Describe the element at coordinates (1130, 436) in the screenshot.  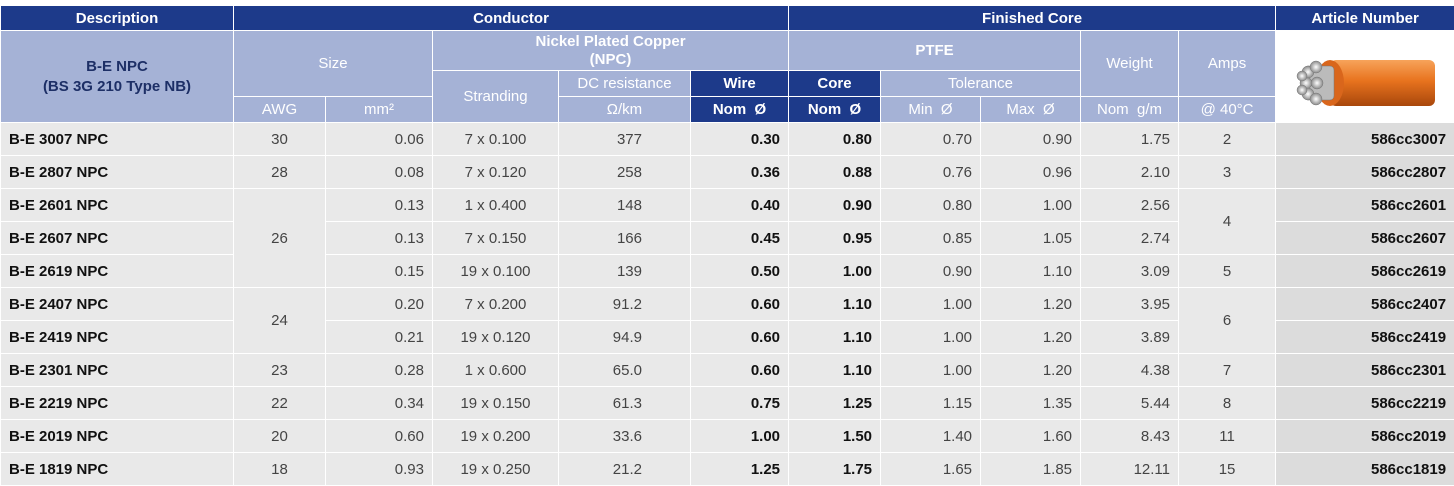
I see `cell-weight: 8.43` at that location.